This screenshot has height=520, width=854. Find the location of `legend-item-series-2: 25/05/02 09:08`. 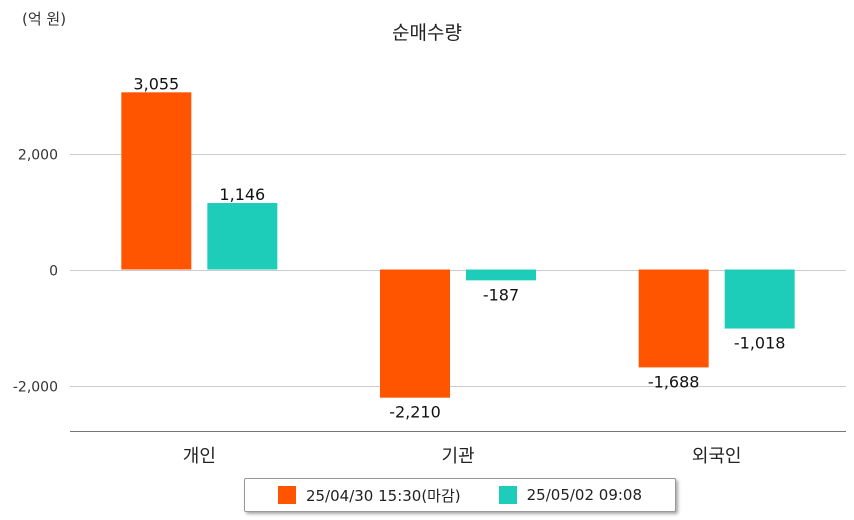

legend-item-series-2: 25/05/02 09:08 is located at coordinates (570, 495).